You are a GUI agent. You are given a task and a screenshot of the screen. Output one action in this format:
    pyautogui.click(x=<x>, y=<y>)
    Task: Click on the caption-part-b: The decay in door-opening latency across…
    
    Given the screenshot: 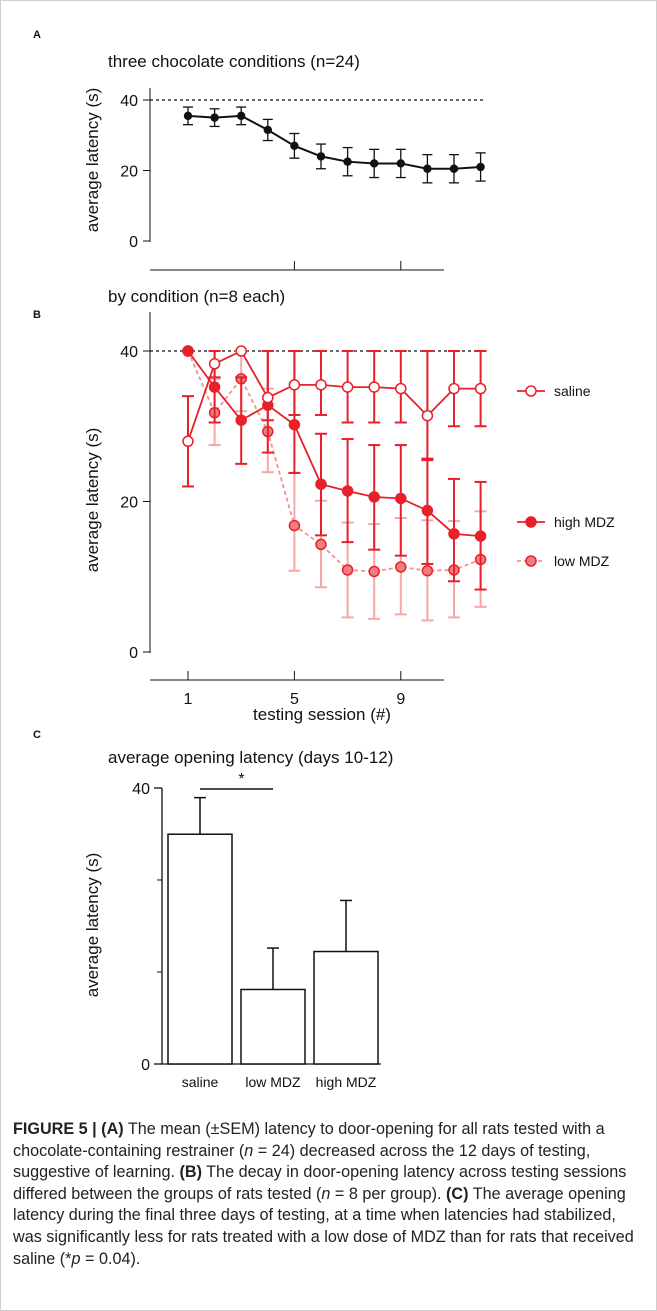 What is the action you would take?
    pyautogui.click(x=320, y=1183)
    